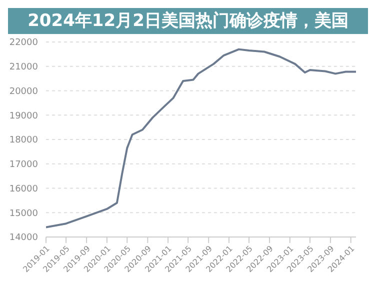 The image size is (376, 295). Describe the element at coordinates (23, 238) in the screenshot. I see `y-tick-label: 14000` at that location.